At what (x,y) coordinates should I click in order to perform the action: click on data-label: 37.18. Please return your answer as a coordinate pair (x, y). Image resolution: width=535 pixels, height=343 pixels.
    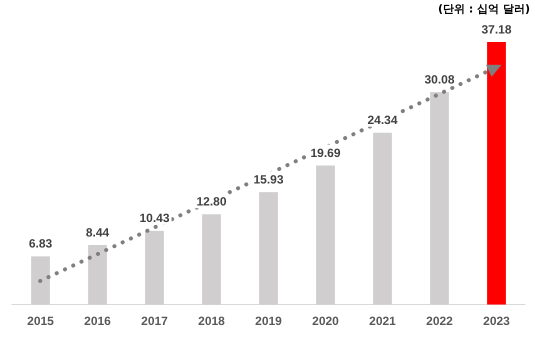
    Looking at the image, I should click on (496, 29).